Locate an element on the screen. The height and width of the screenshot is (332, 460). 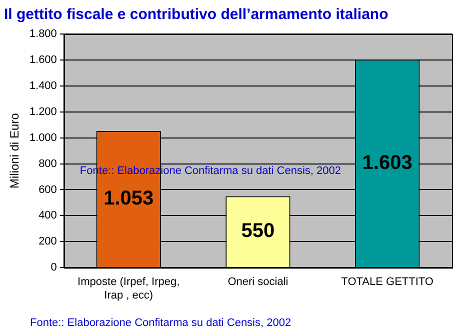
y-tick-label: 1.800 is located at coordinates (43, 34).